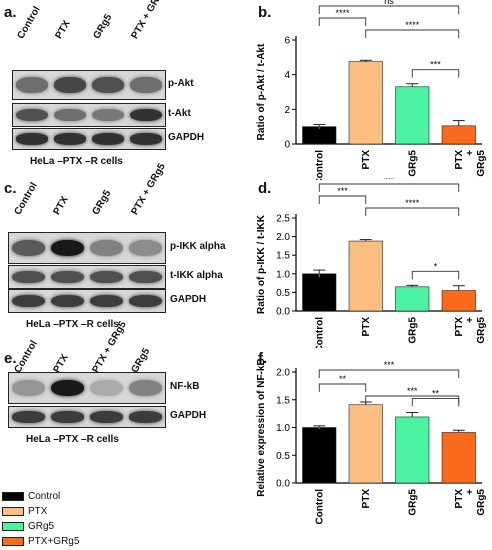  I want to click on y-tick-label: 2.5, so click(283, 219).